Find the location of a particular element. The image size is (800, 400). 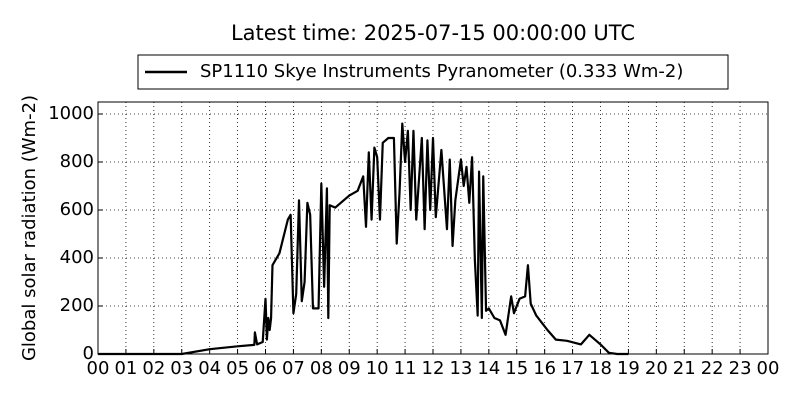

x-tick-label: 17 is located at coordinates (572, 368).